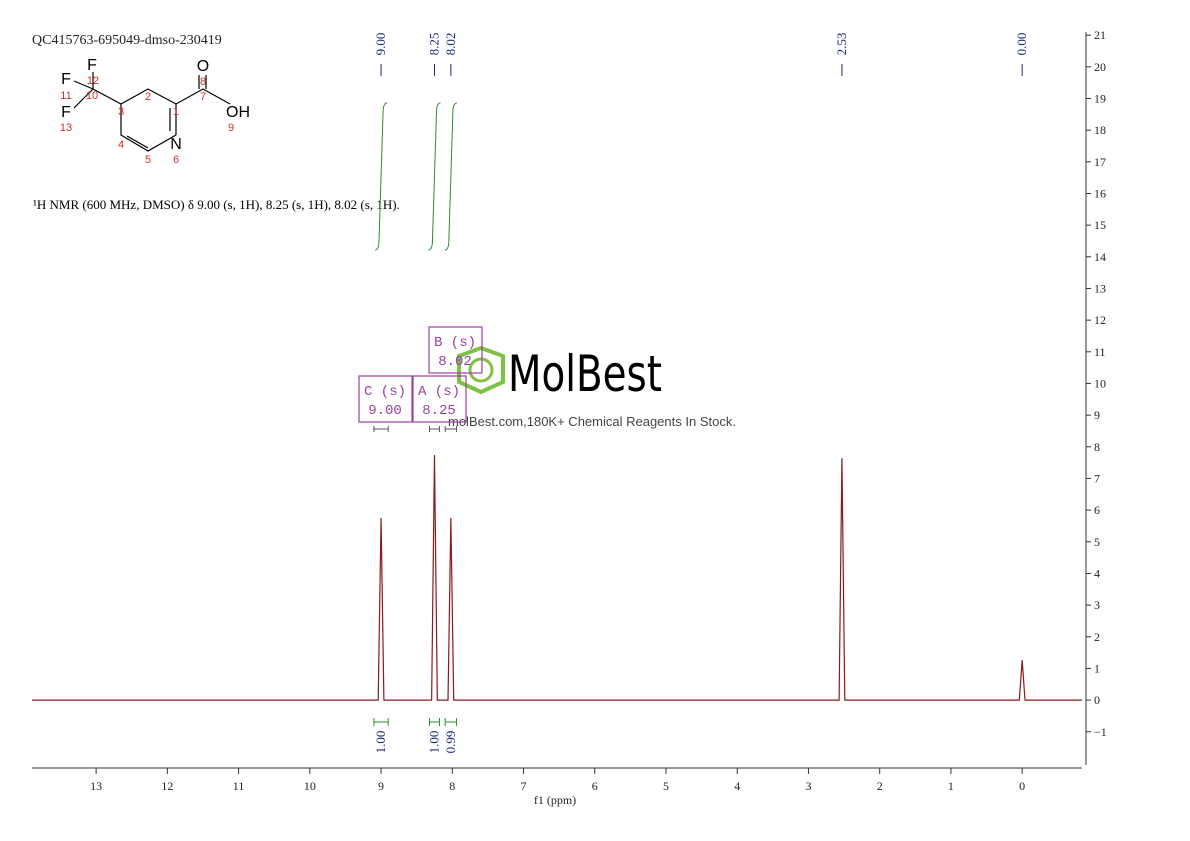  Describe the element at coordinates (381, 786) in the screenshot. I see `x-tick-label: 9` at that location.